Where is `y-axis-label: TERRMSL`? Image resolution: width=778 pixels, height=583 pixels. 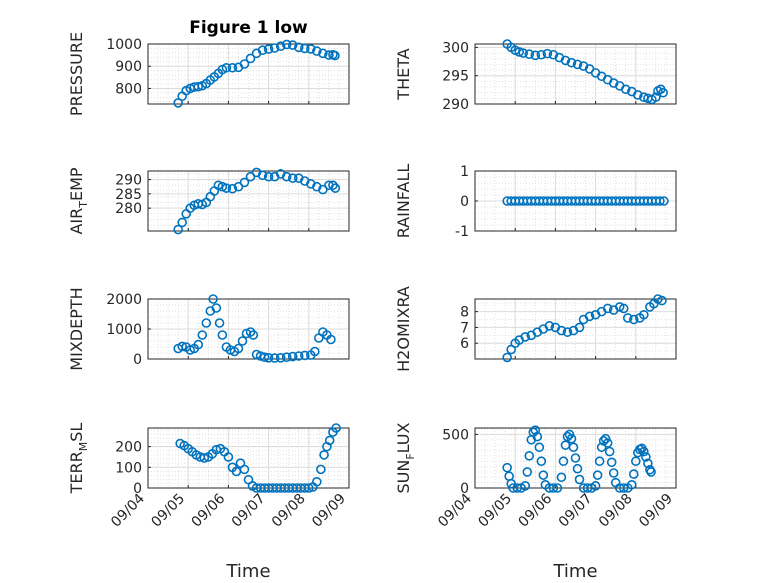 y-axis-label: TERRMSL is located at coordinates (78, 459).